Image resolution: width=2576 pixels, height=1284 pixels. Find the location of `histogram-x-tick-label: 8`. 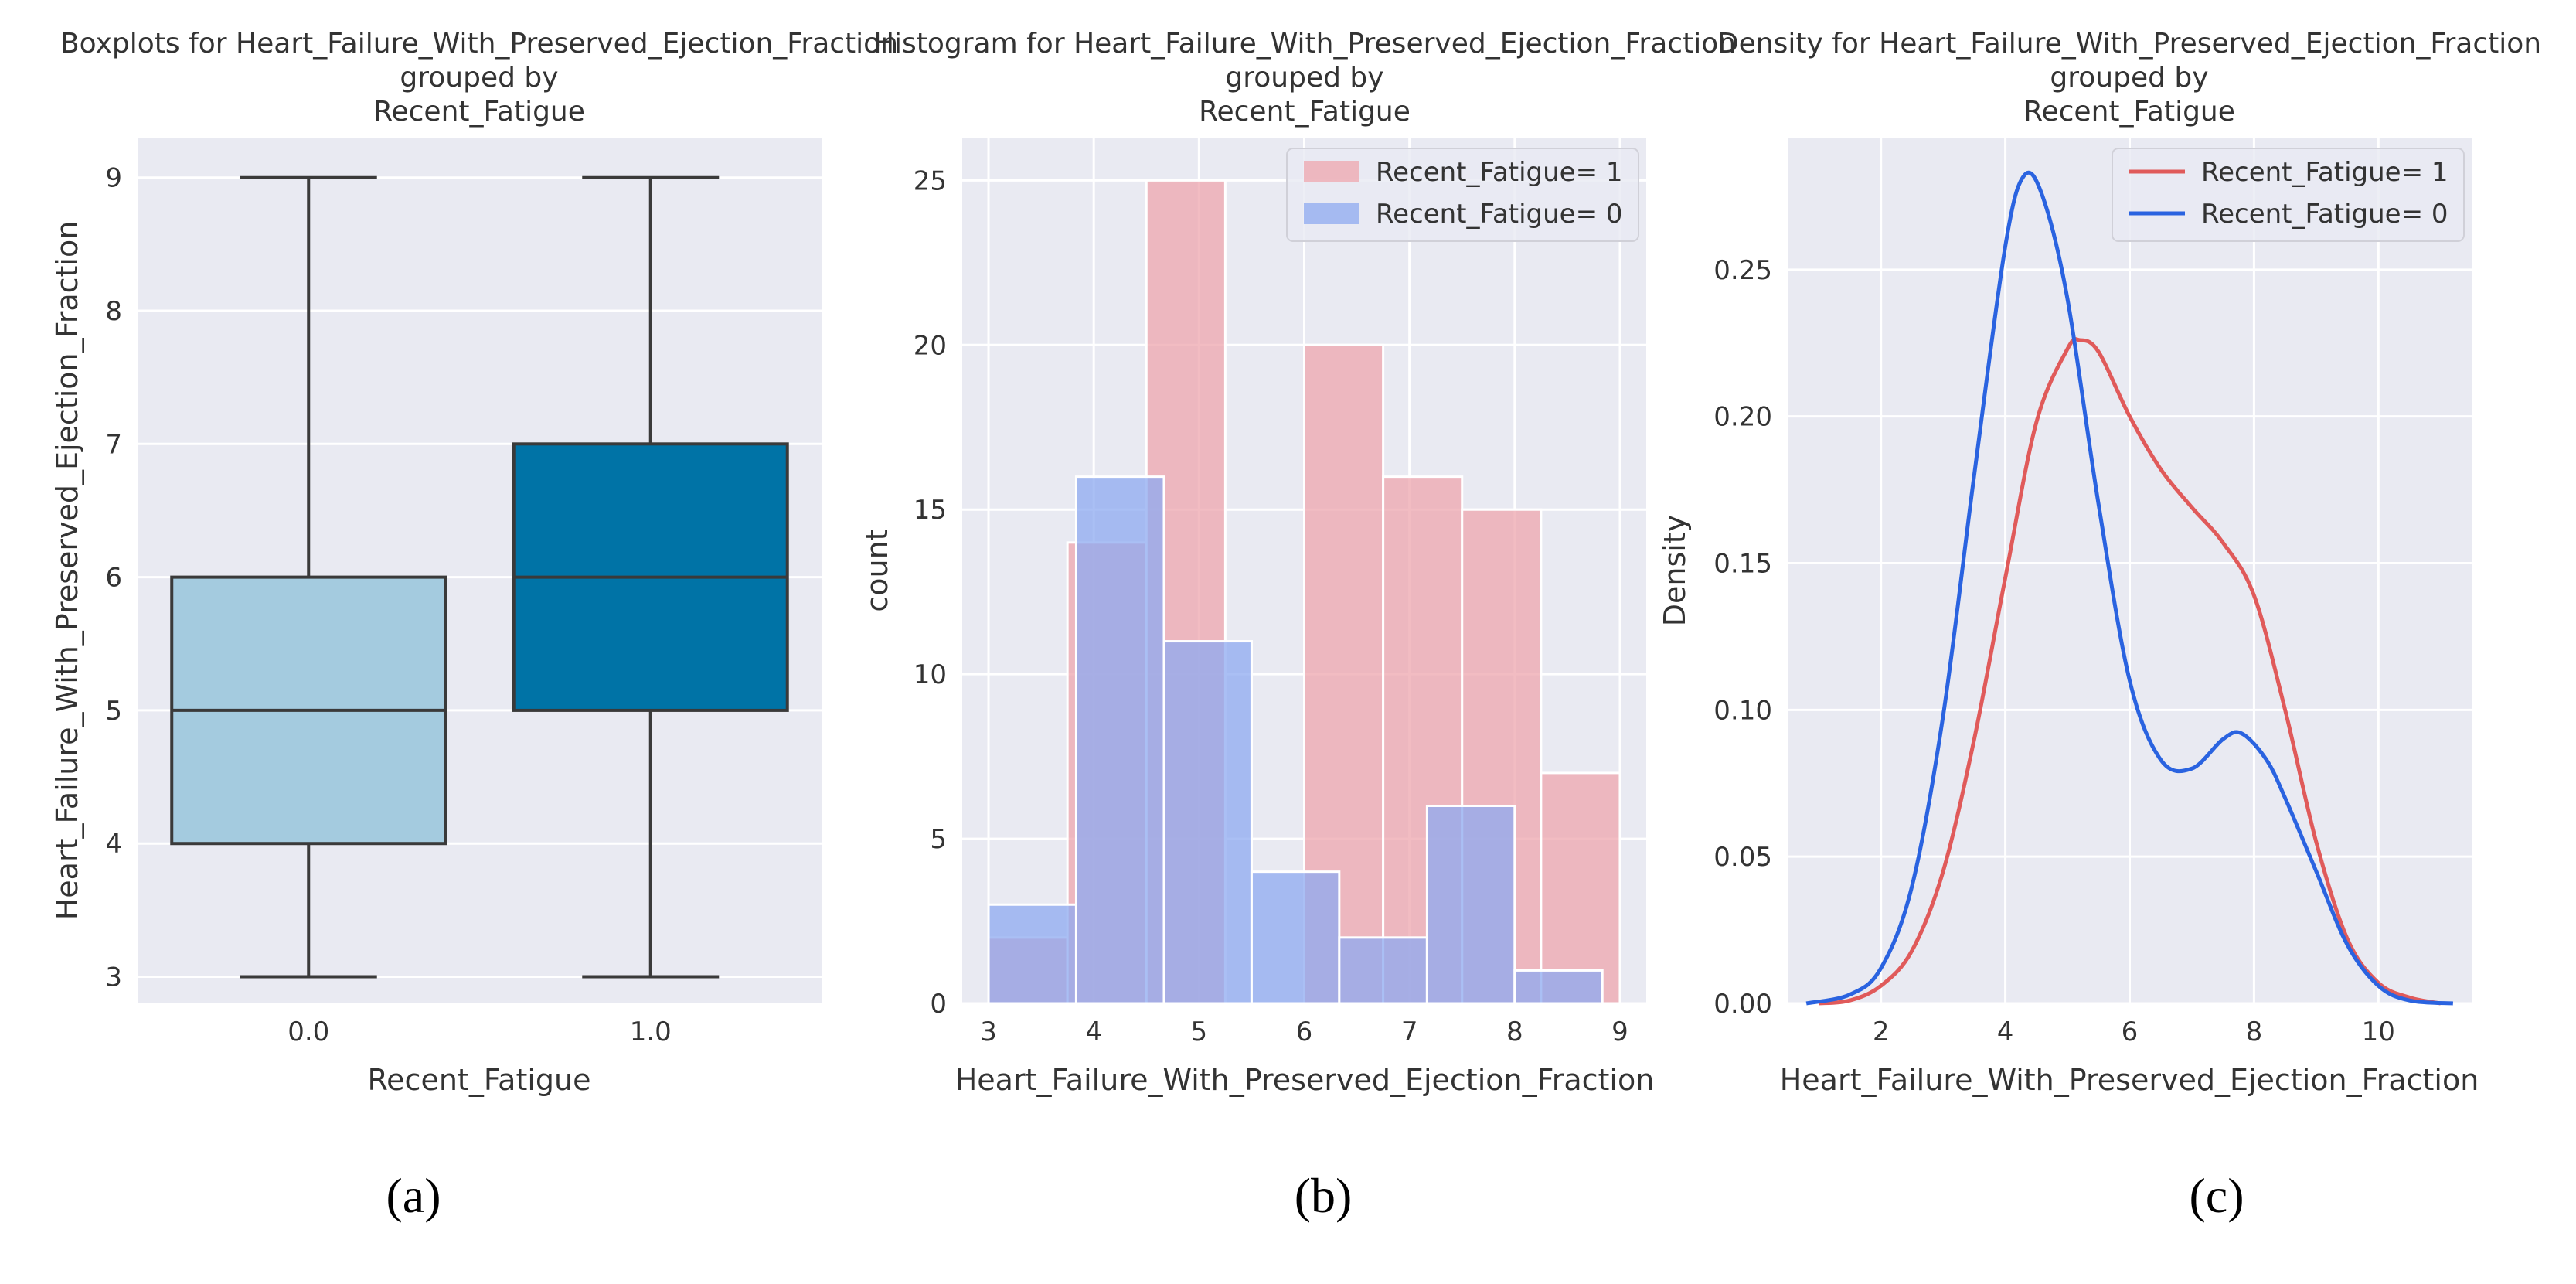

histogram-x-tick-label: 8 is located at coordinates (1514, 1032).